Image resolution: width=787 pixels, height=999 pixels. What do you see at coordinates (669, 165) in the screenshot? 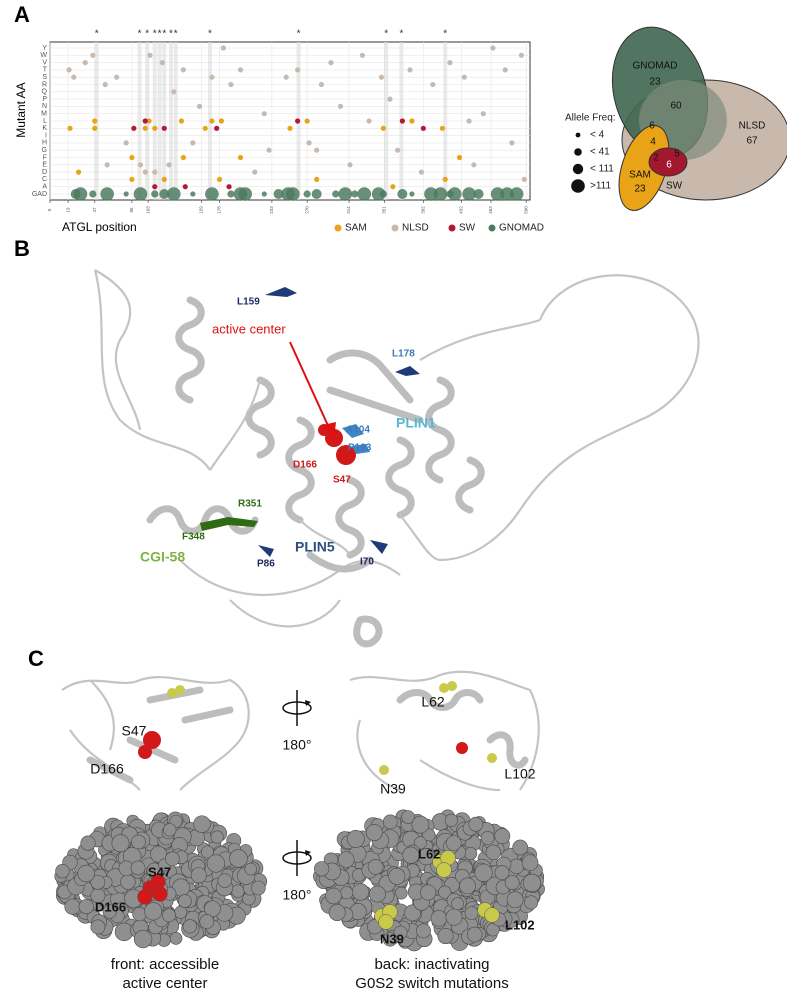
I see `venn-count: 6` at bounding box center [669, 165].